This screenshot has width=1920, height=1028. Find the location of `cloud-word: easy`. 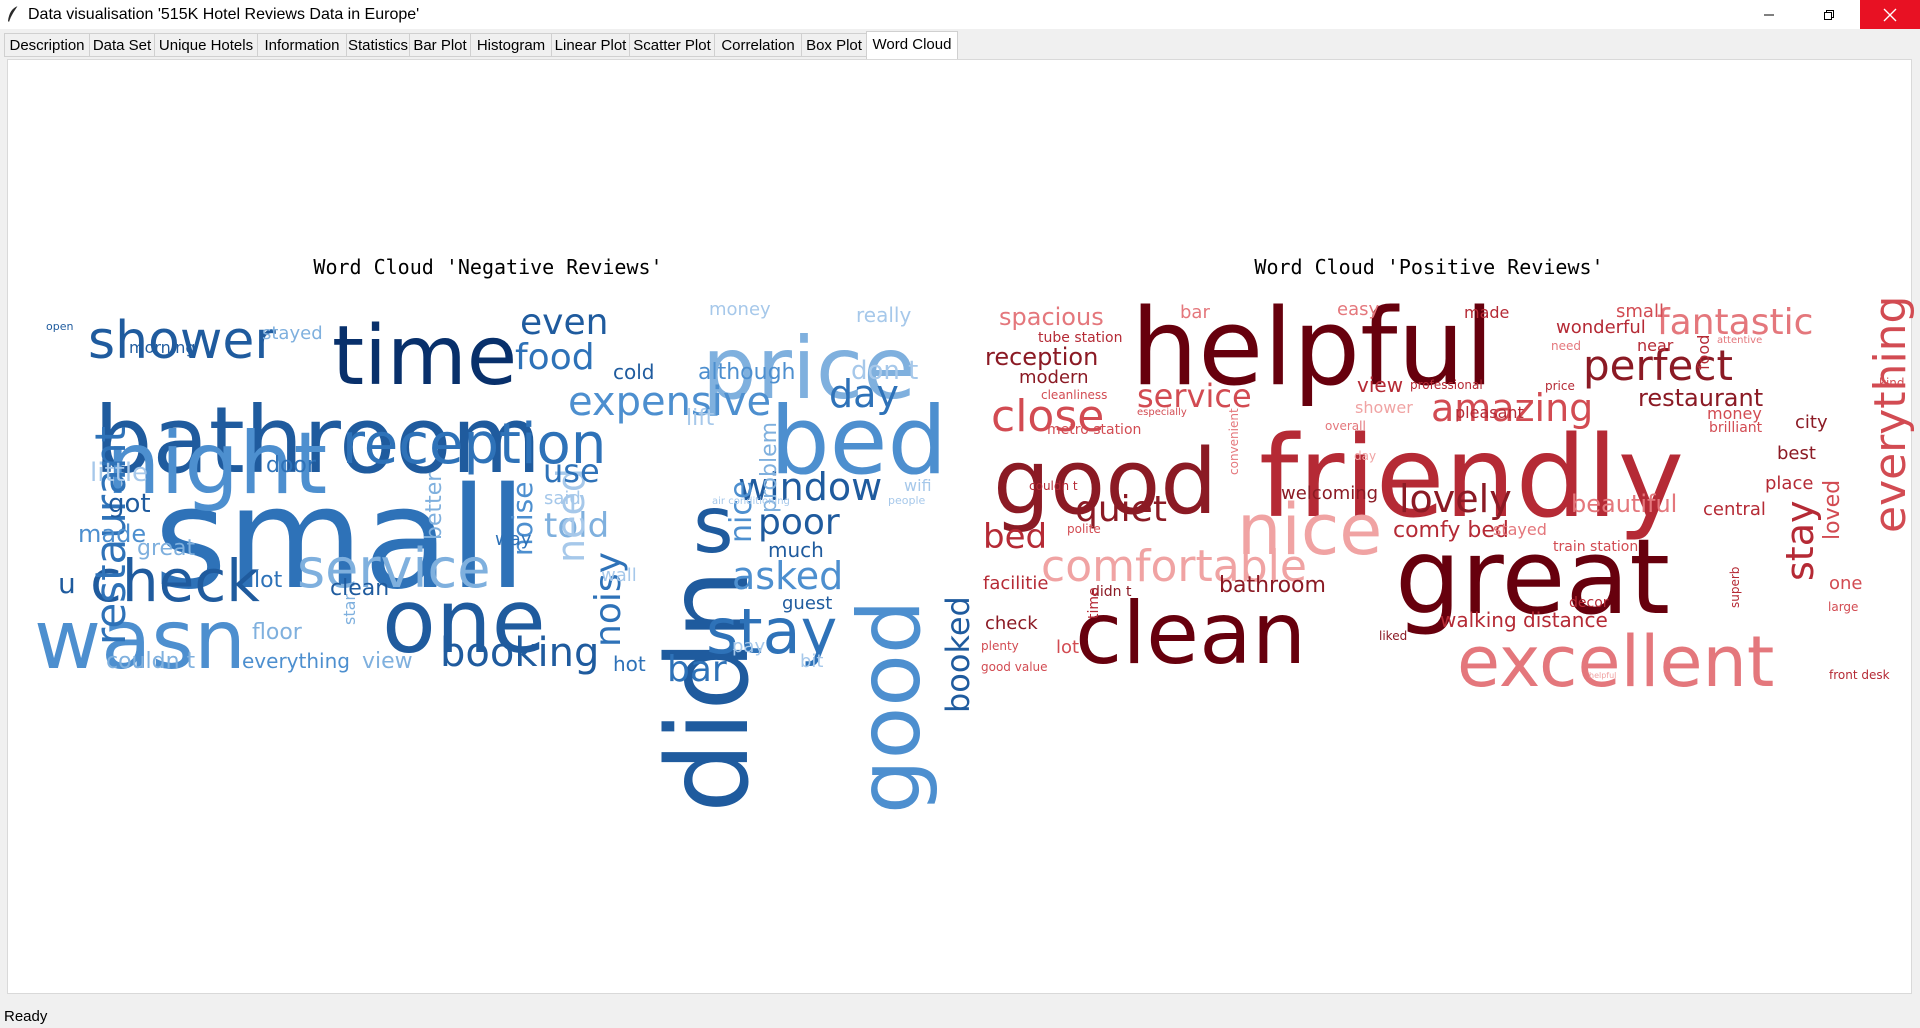

cloud-word: easy is located at coordinates (1358, 309).